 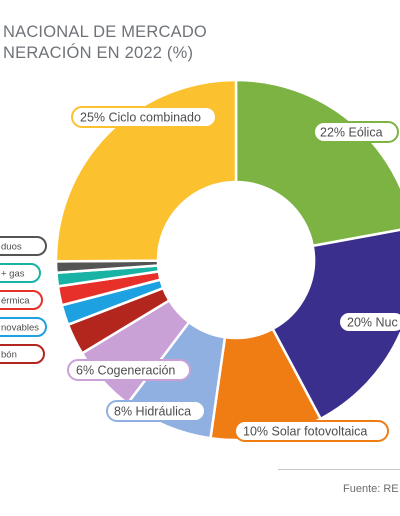 What do you see at coordinates (11, 247) in the screenshot?
I see `label-text-residuos: duos` at bounding box center [11, 247].